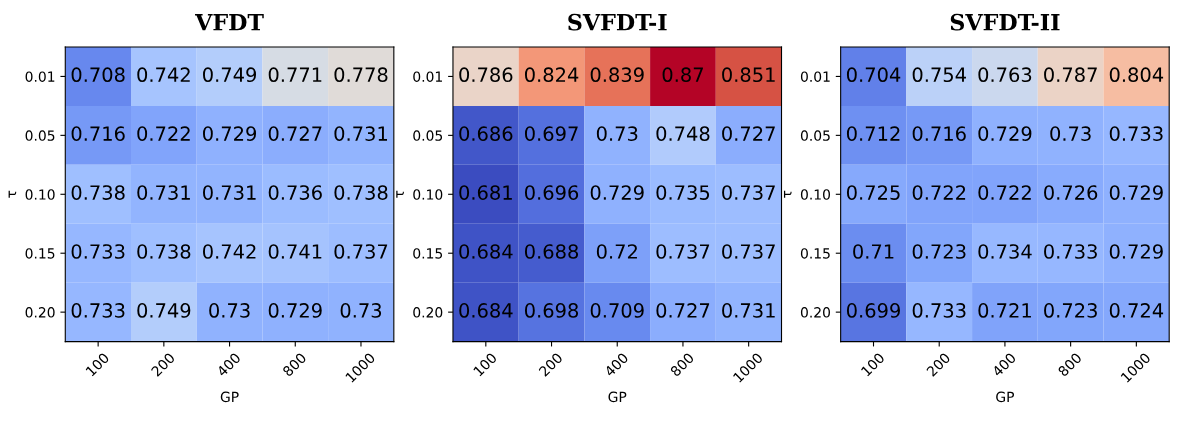 This screenshot has height=427, width=1187. What do you see at coordinates (873, 75) in the screenshot?
I see `data-label: 0.704` at bounding box center [873, 75].